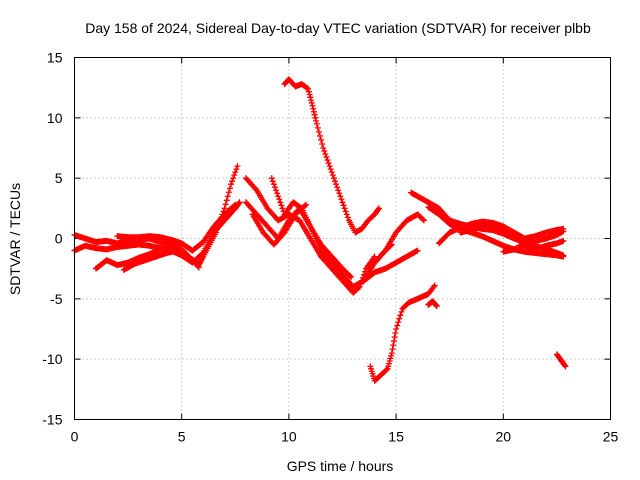  What do you see at coordinates (59, 178) in the screenshot?
I see `y-tick-label: 5` at bounding box center [59, 178].